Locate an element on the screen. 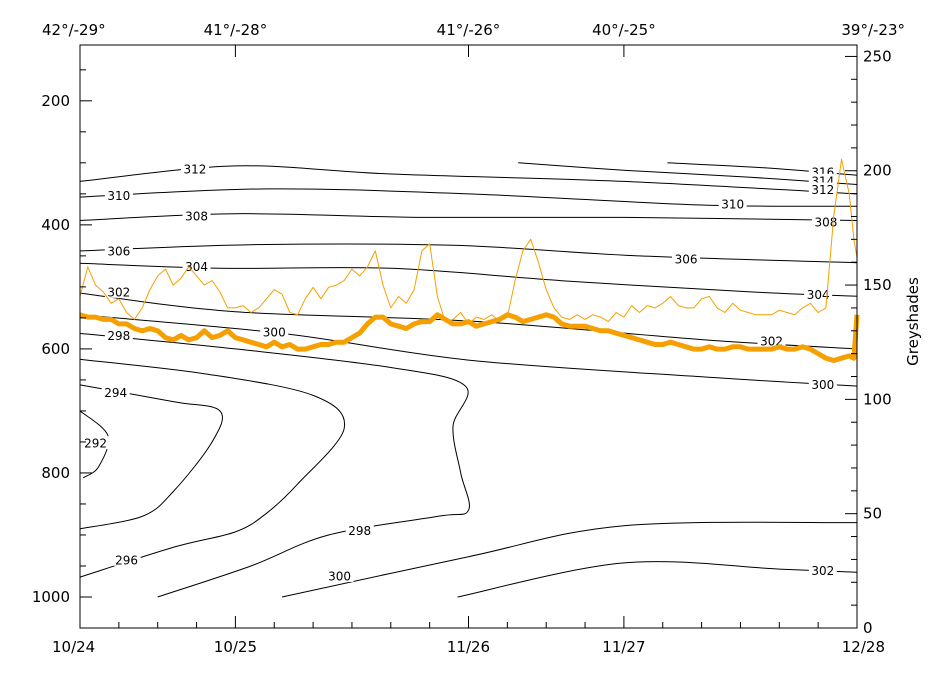  bottom-tick-label: 10/25 is located at coordinates (235, 647).